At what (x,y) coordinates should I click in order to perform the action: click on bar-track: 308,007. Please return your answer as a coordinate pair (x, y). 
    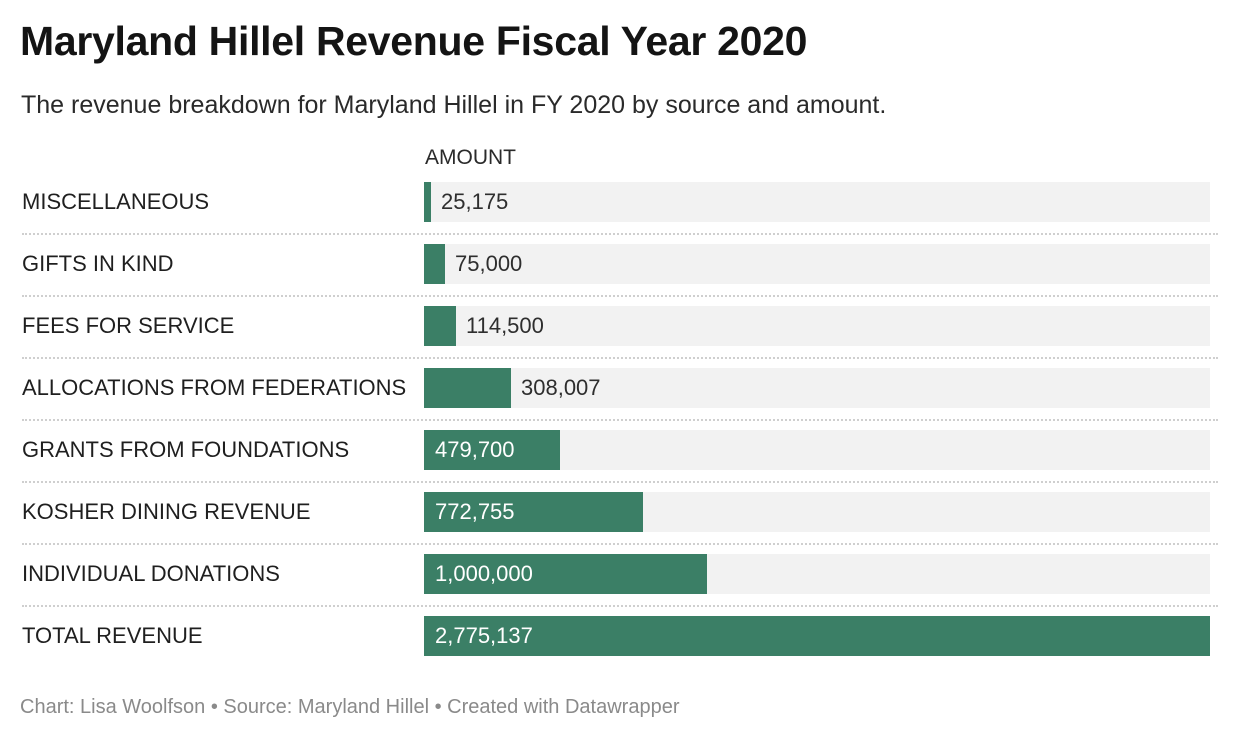
    Looking at the image, I should click on (817, 388).